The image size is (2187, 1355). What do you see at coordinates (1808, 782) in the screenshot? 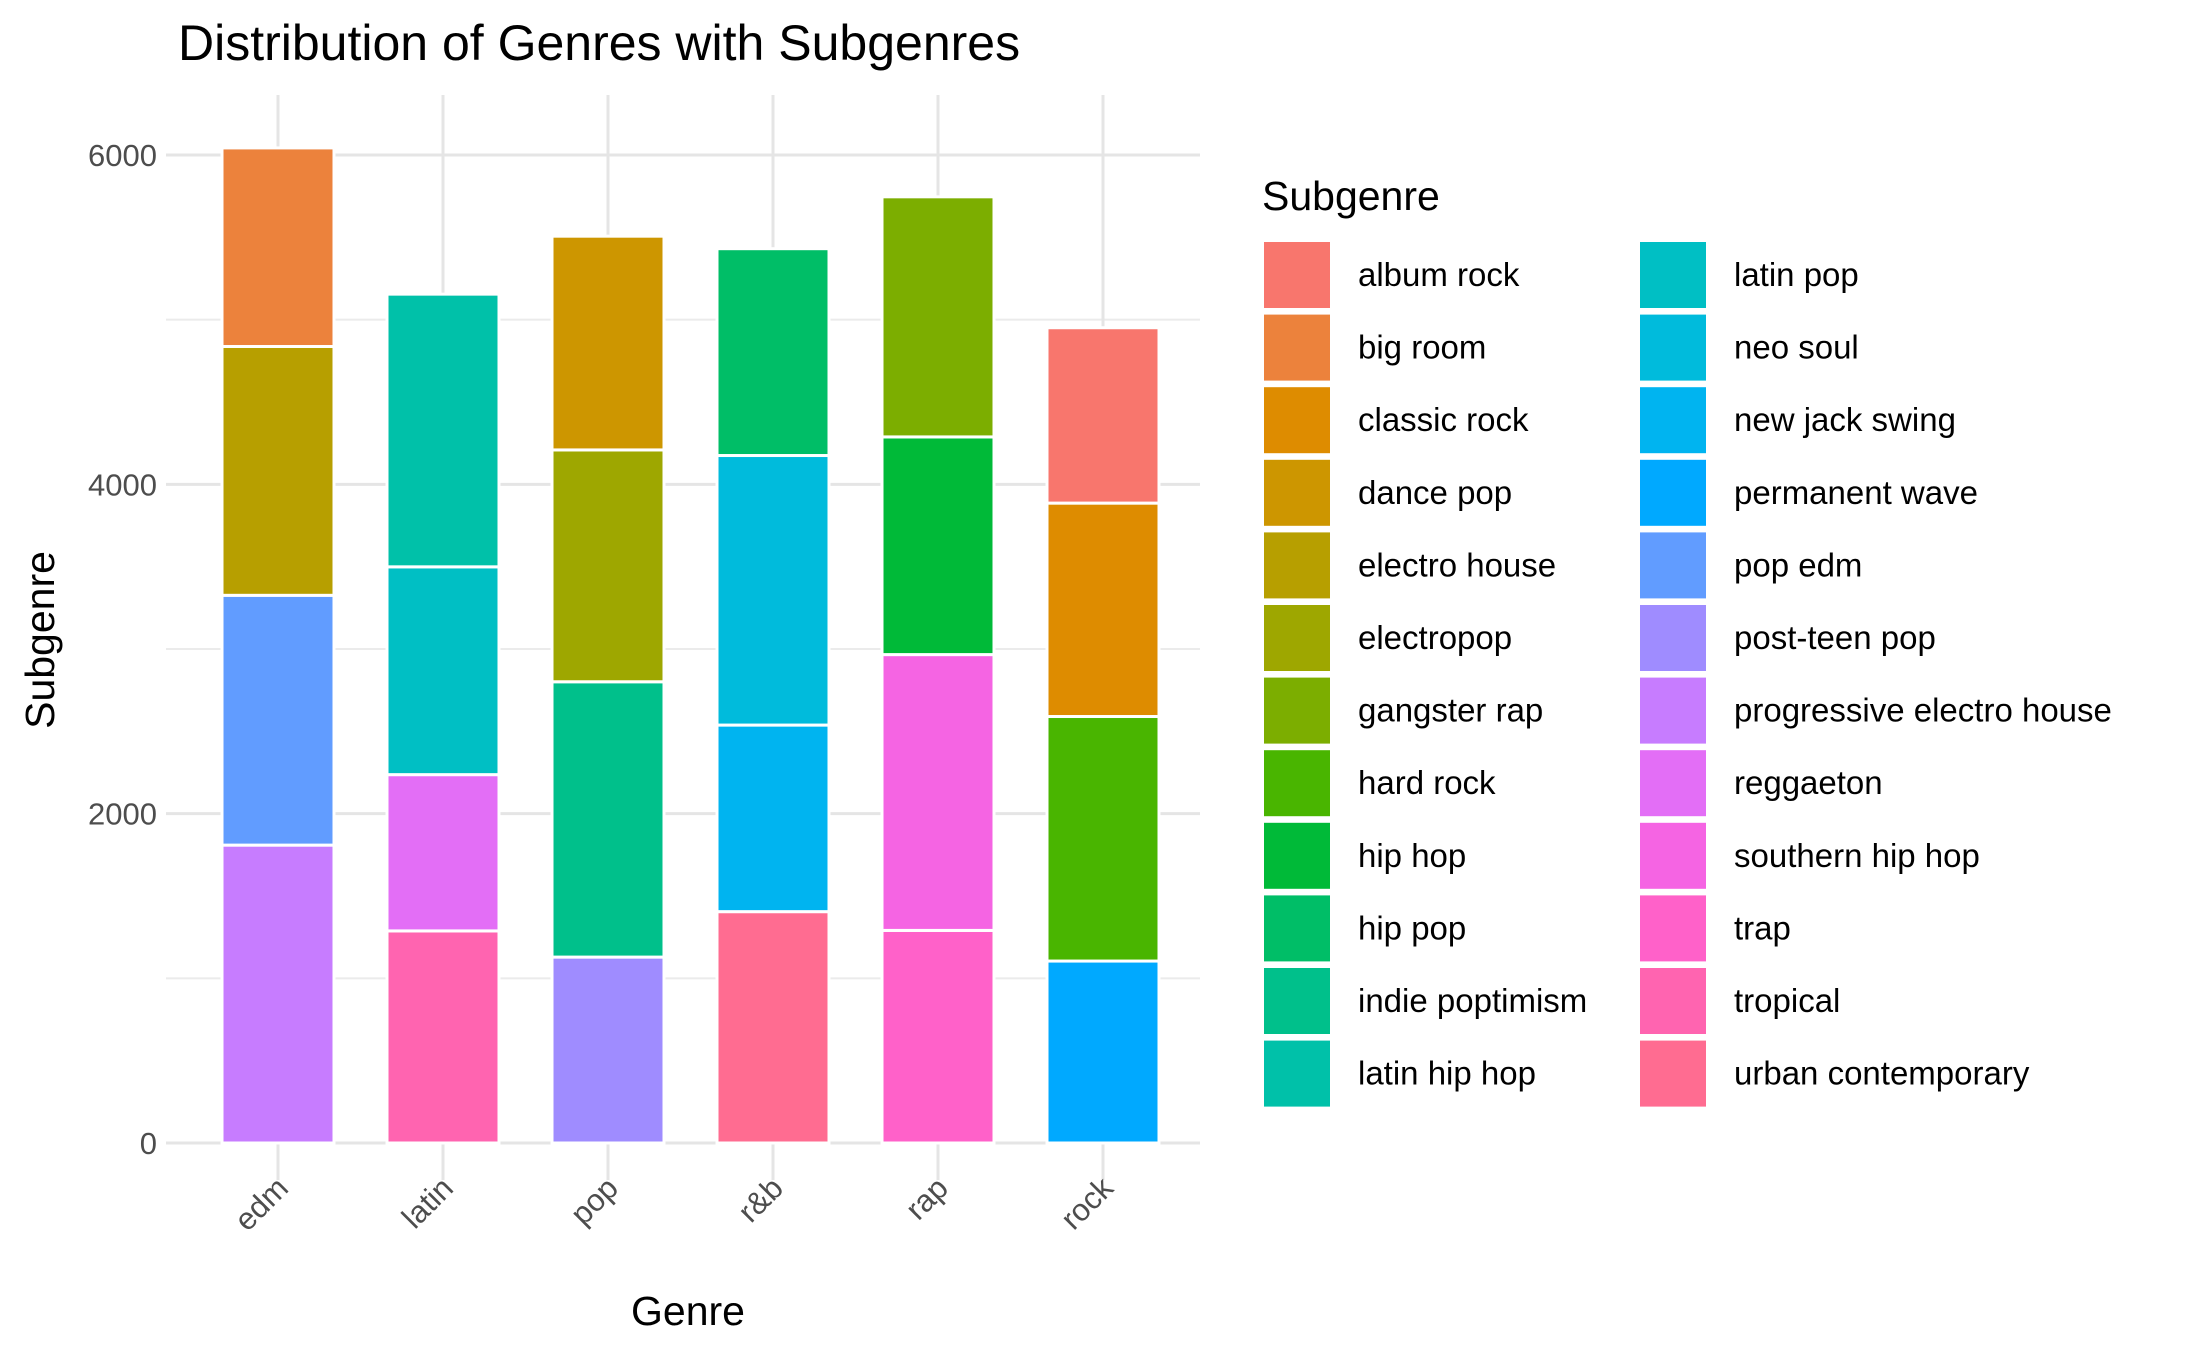
I see `legend-label: reggaeton` at bounding box center [1808, 782].